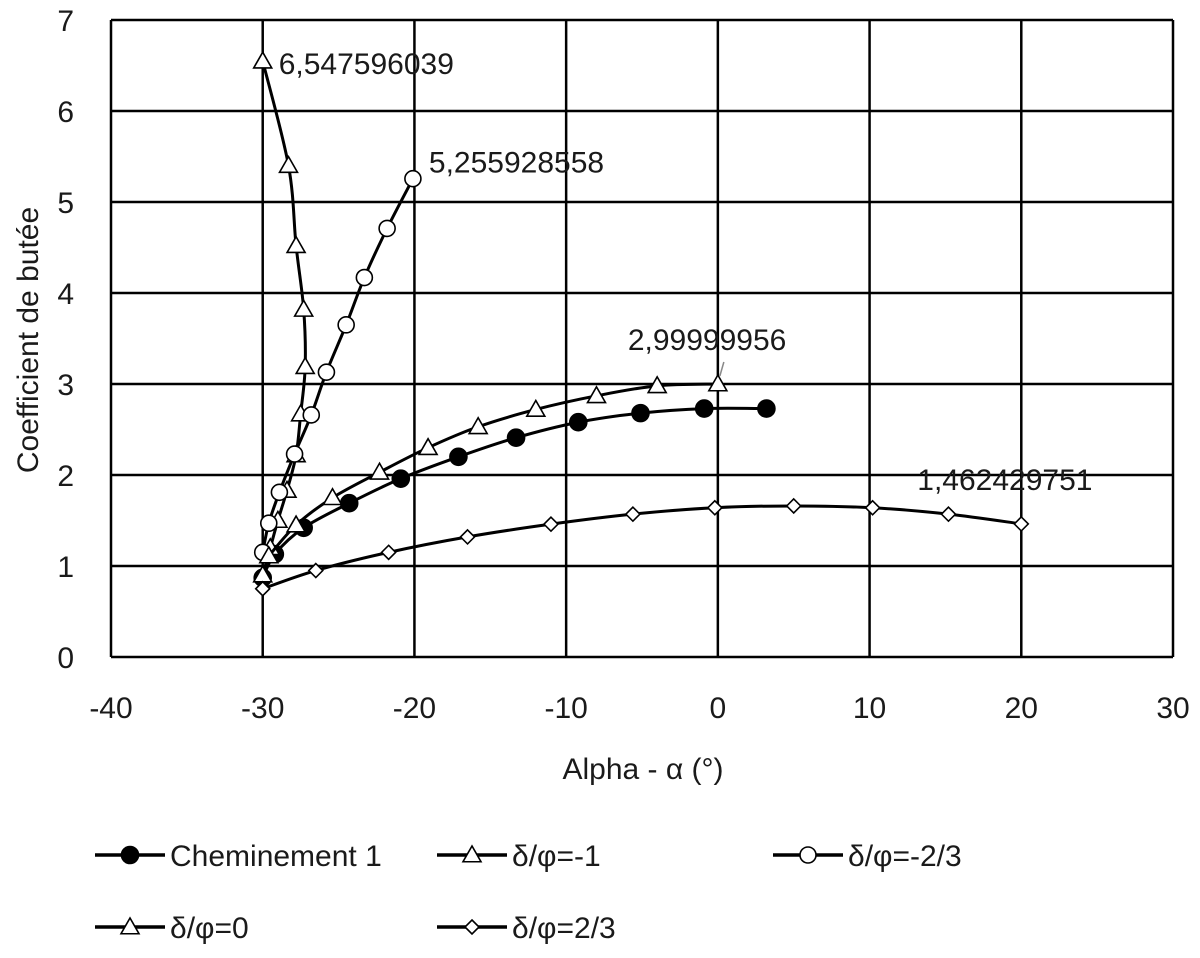 The height and width of the screenshot is (958, 1200). I want to click on legend-item: δ/φ=0, so click(172, 928).